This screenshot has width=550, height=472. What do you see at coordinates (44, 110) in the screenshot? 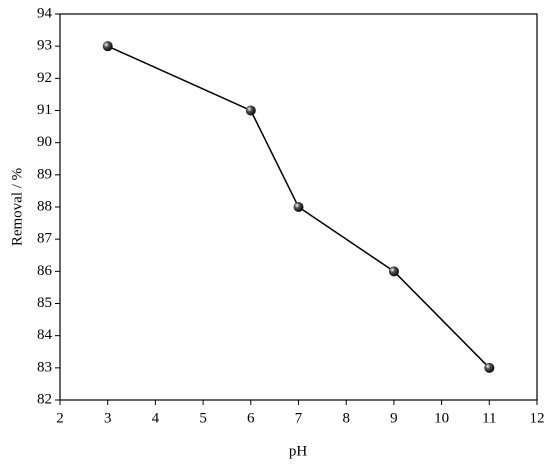
I see `y-tick-label: 91` at bounding box center [44, 110].